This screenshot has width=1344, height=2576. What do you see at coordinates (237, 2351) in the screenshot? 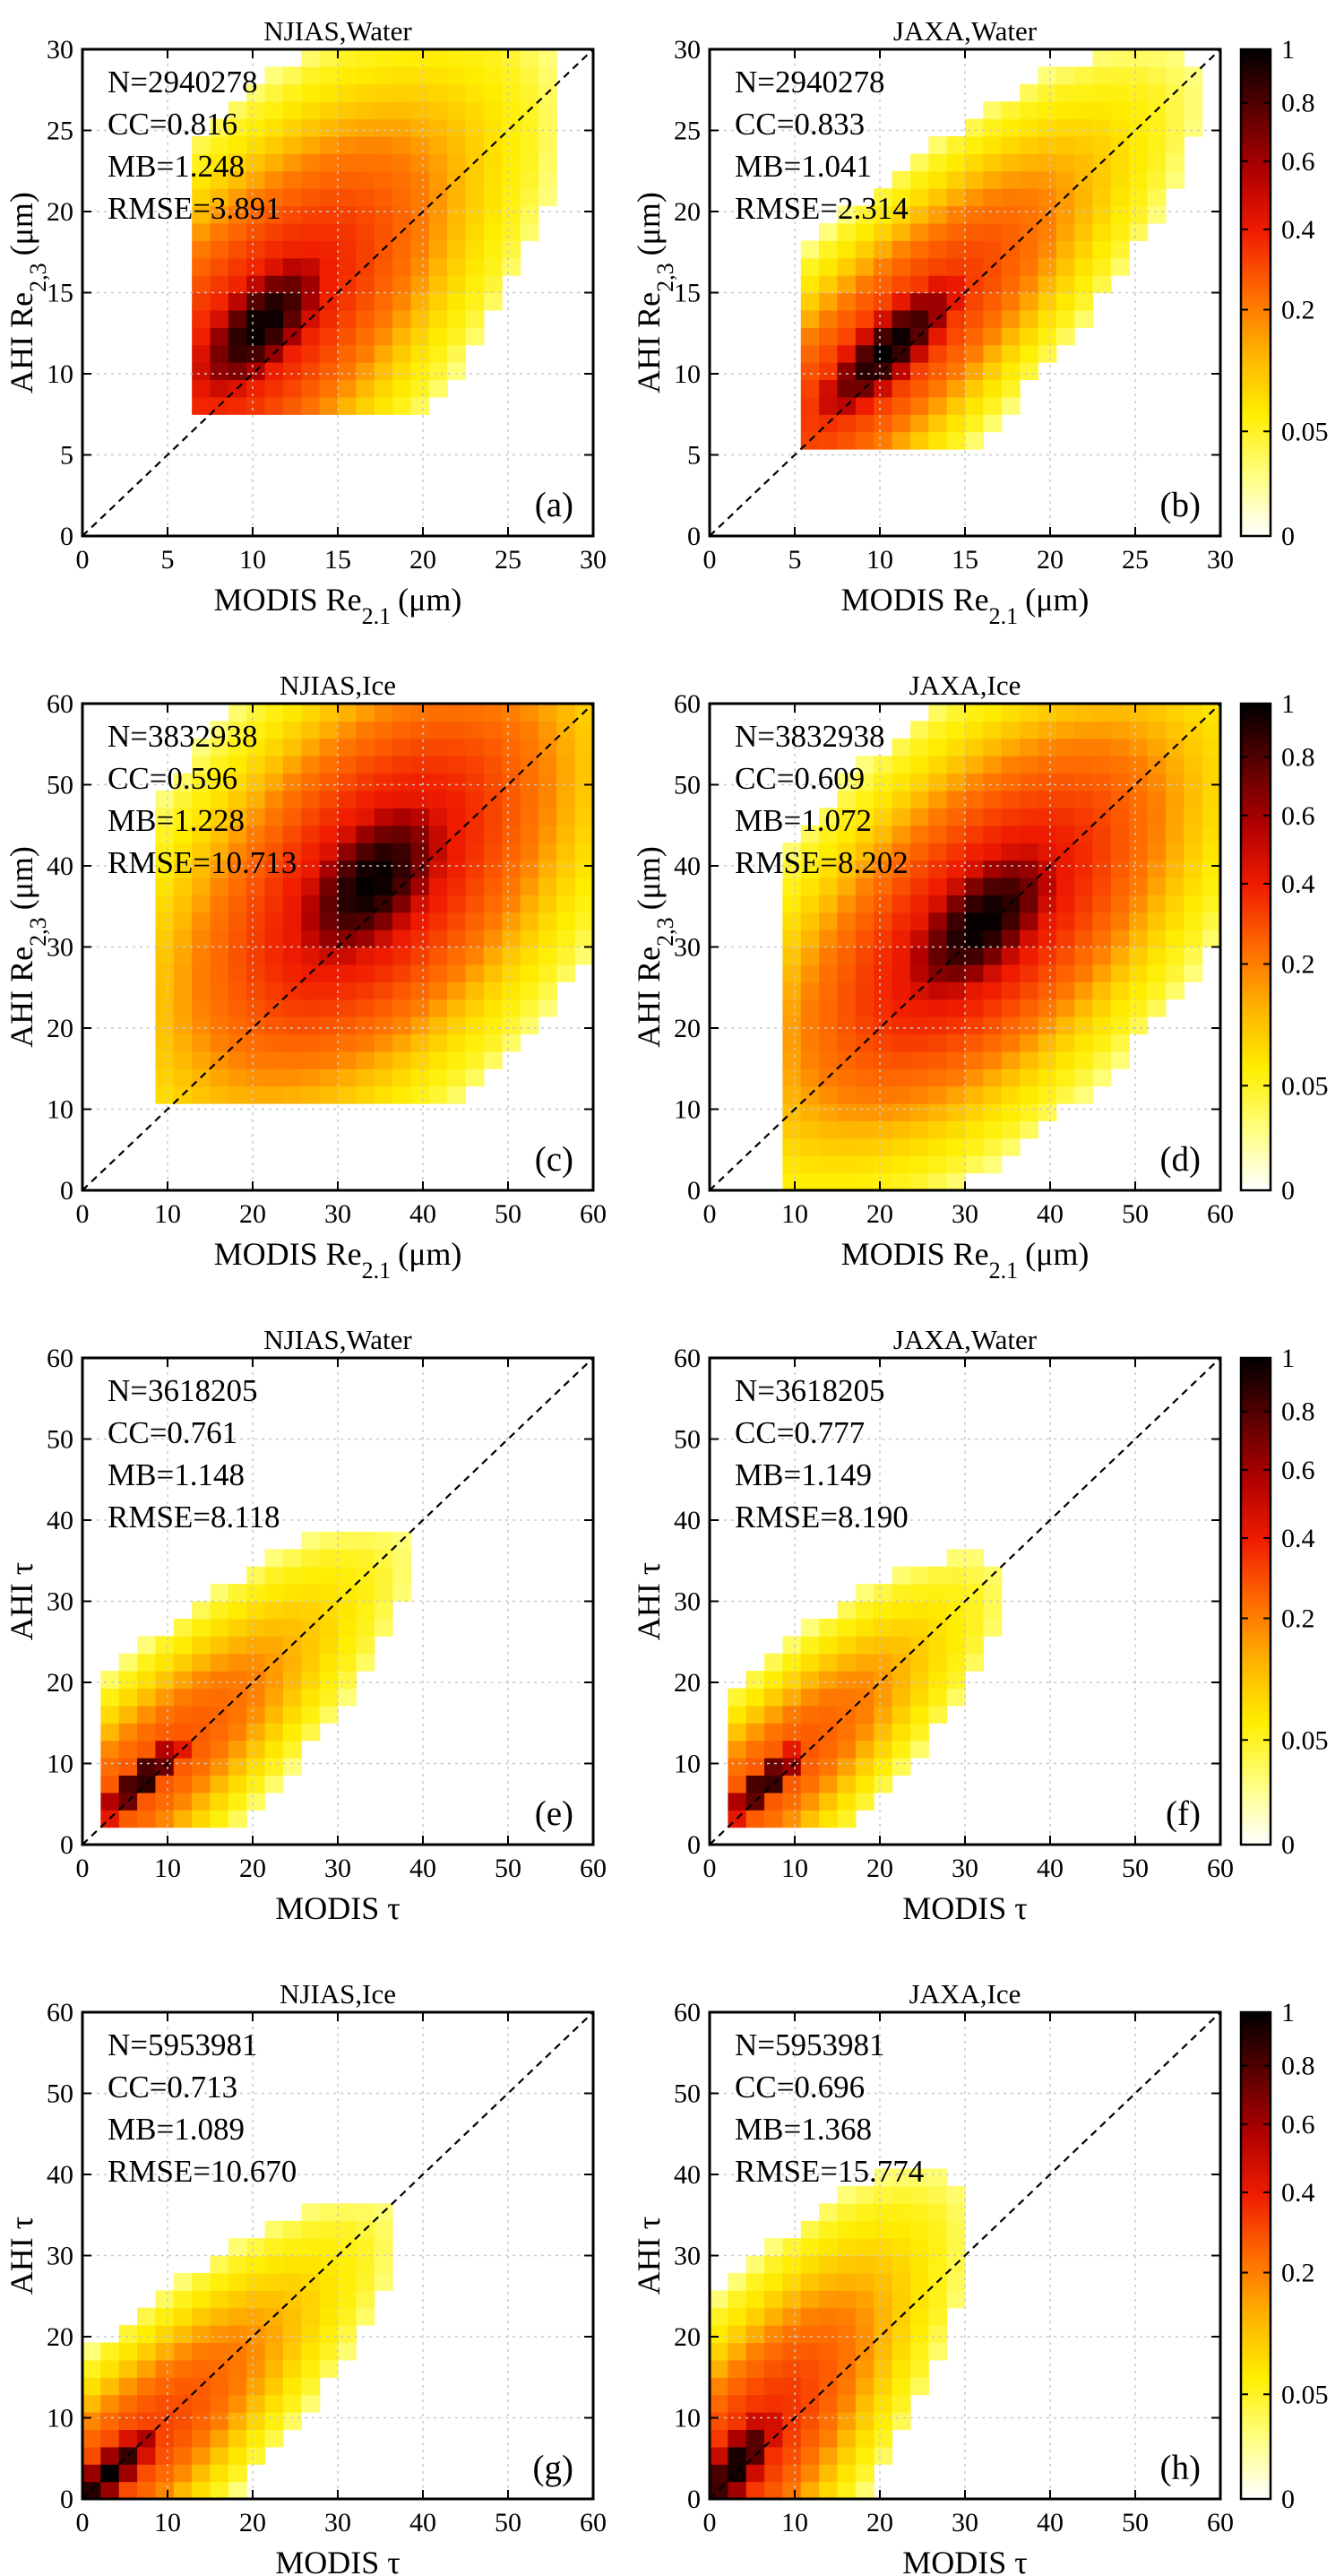
I see `heatmap-cells` at bounding box center [237, 2351].